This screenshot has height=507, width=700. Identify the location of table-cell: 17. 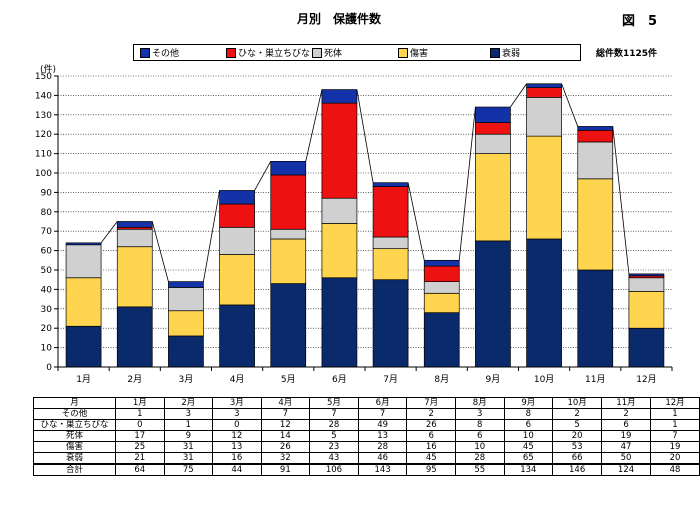
(140, 436).